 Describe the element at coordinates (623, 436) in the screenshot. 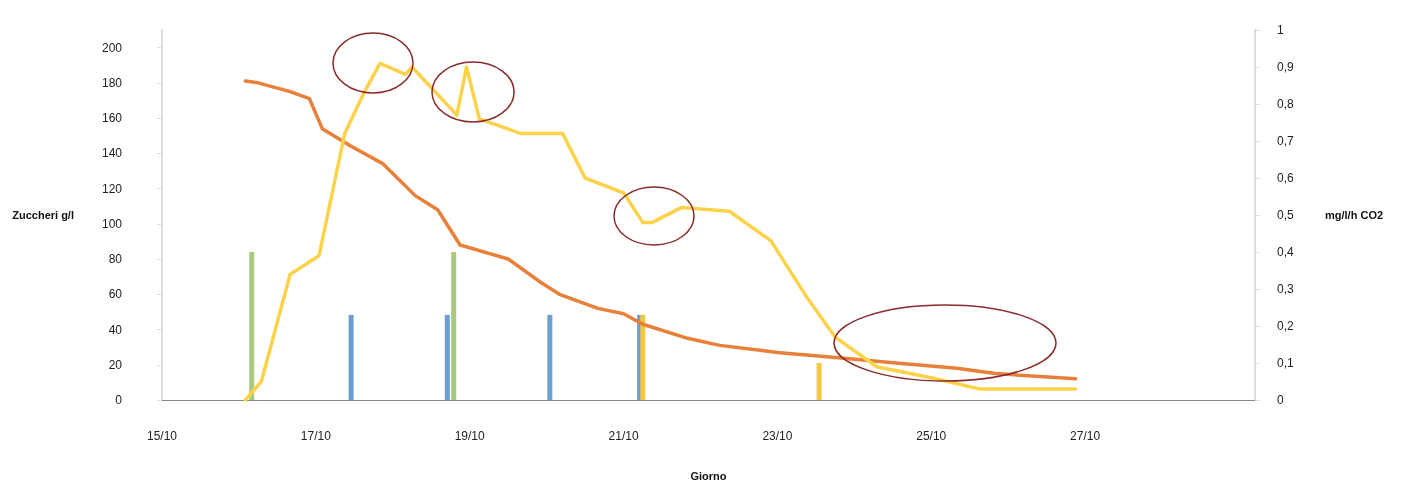

I see `x-tick-label: 21/10` at that location.